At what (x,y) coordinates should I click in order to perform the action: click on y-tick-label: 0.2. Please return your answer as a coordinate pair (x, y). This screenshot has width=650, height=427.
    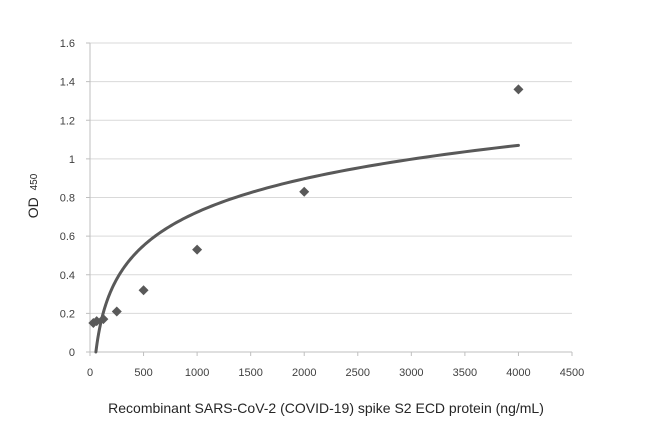
    Looking at the image, I should click on (67, 314).